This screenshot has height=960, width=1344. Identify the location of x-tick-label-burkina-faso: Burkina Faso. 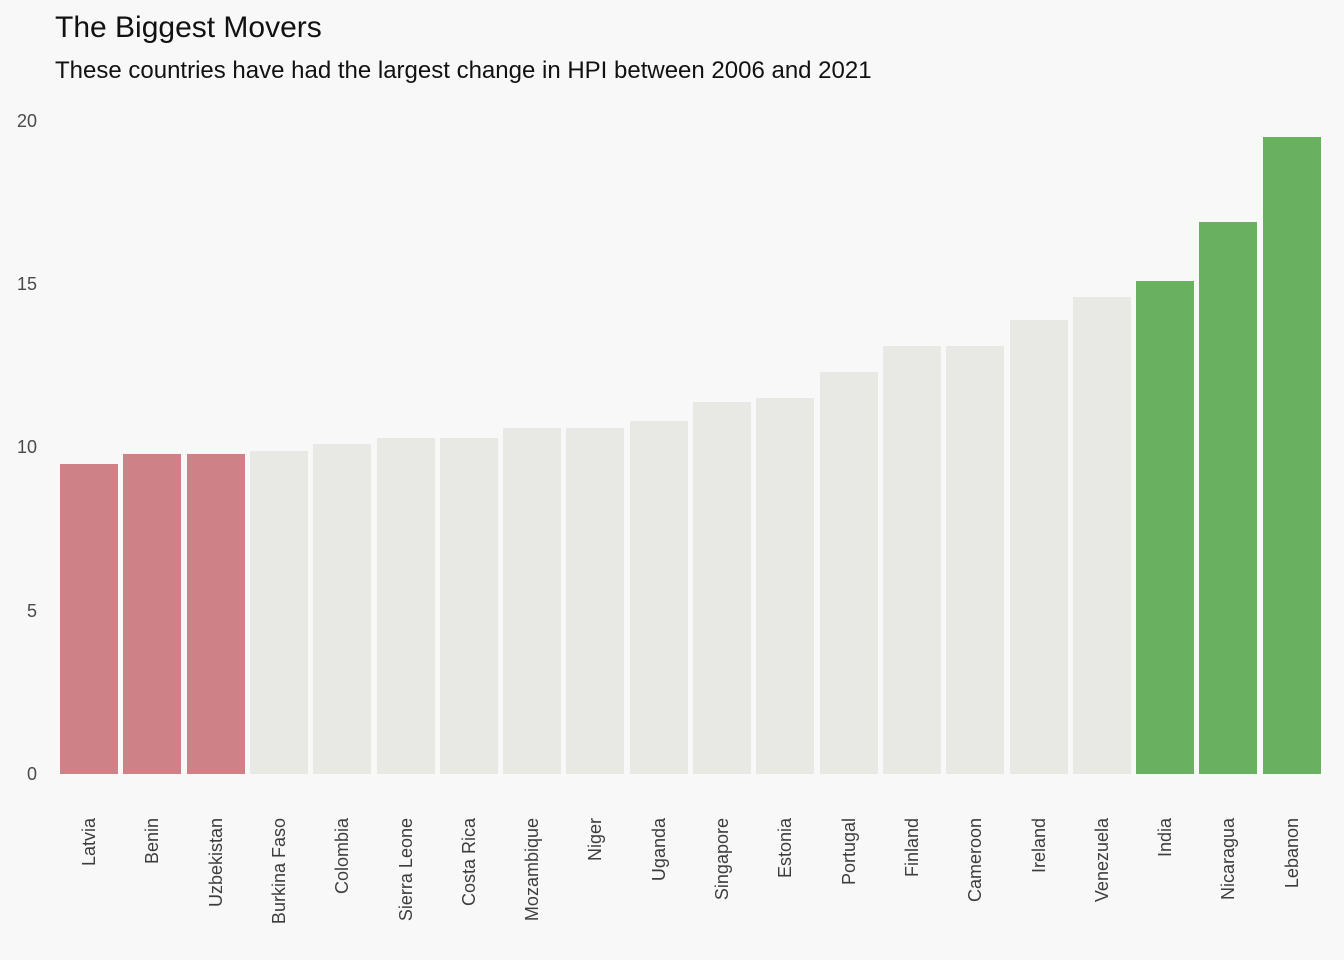
(278, 871).